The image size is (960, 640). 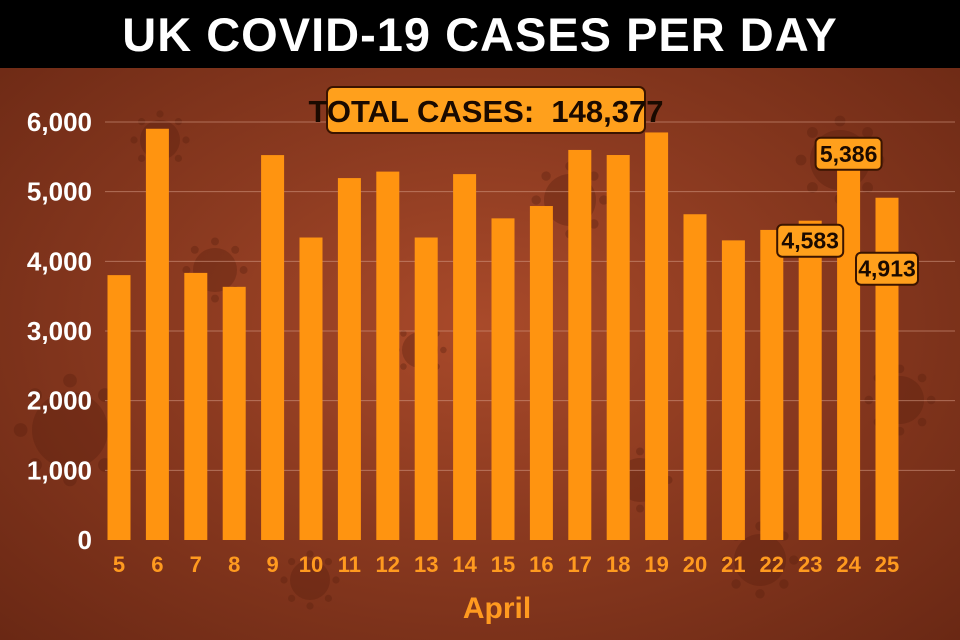 I want to click on total-cases-text: TOTAL CASES: 148,377, so click(x=486, y=111).